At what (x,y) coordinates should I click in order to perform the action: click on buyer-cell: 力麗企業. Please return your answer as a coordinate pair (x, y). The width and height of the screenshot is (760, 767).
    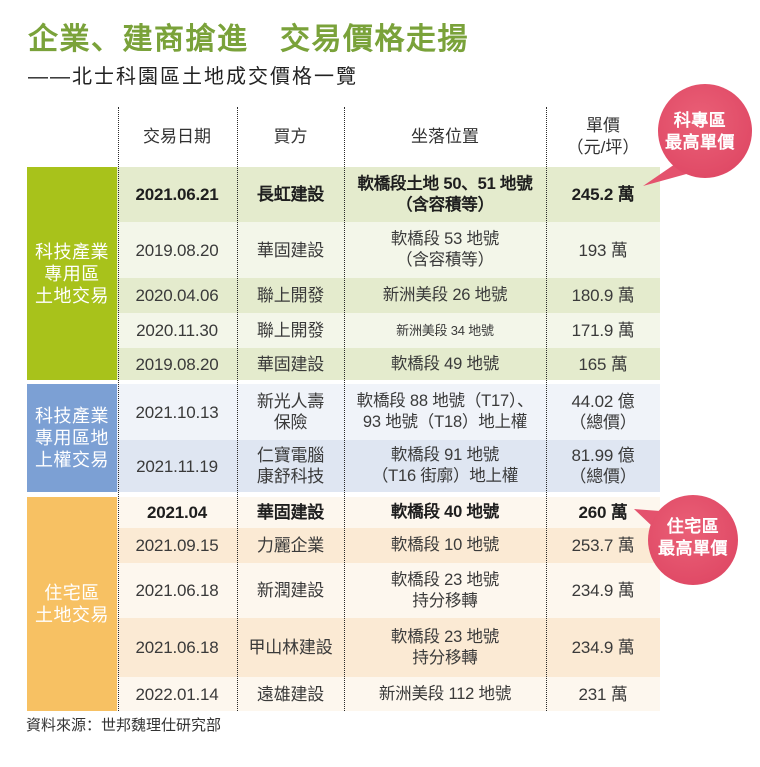
    Looking at the image, I should click on (290, 545).